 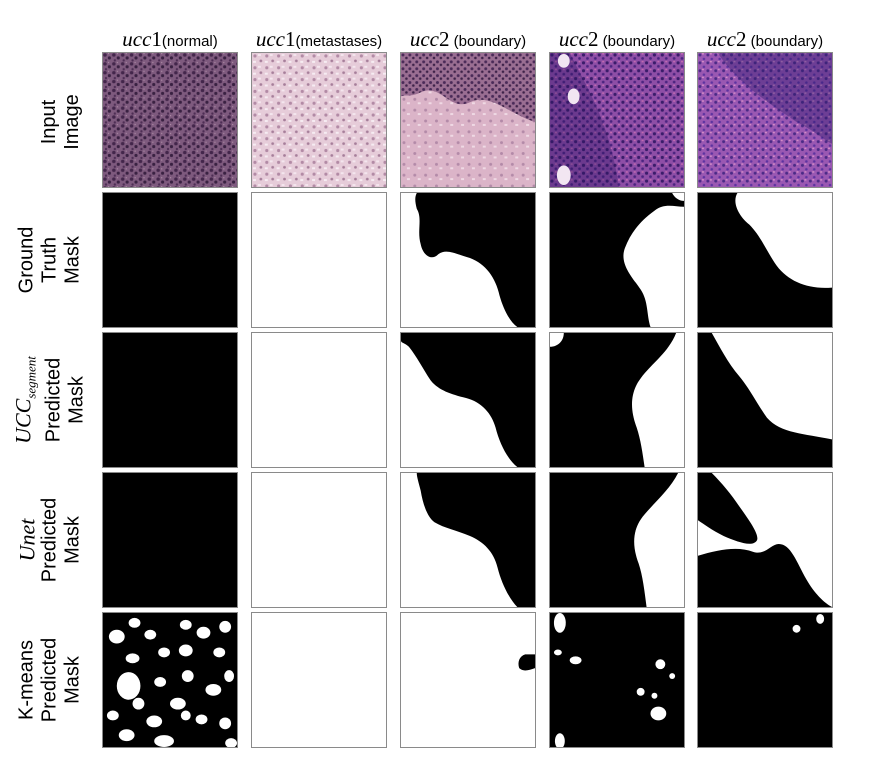 I want to click on ground-truth-mask-ucc1-normal, so click(x=170, y=260).